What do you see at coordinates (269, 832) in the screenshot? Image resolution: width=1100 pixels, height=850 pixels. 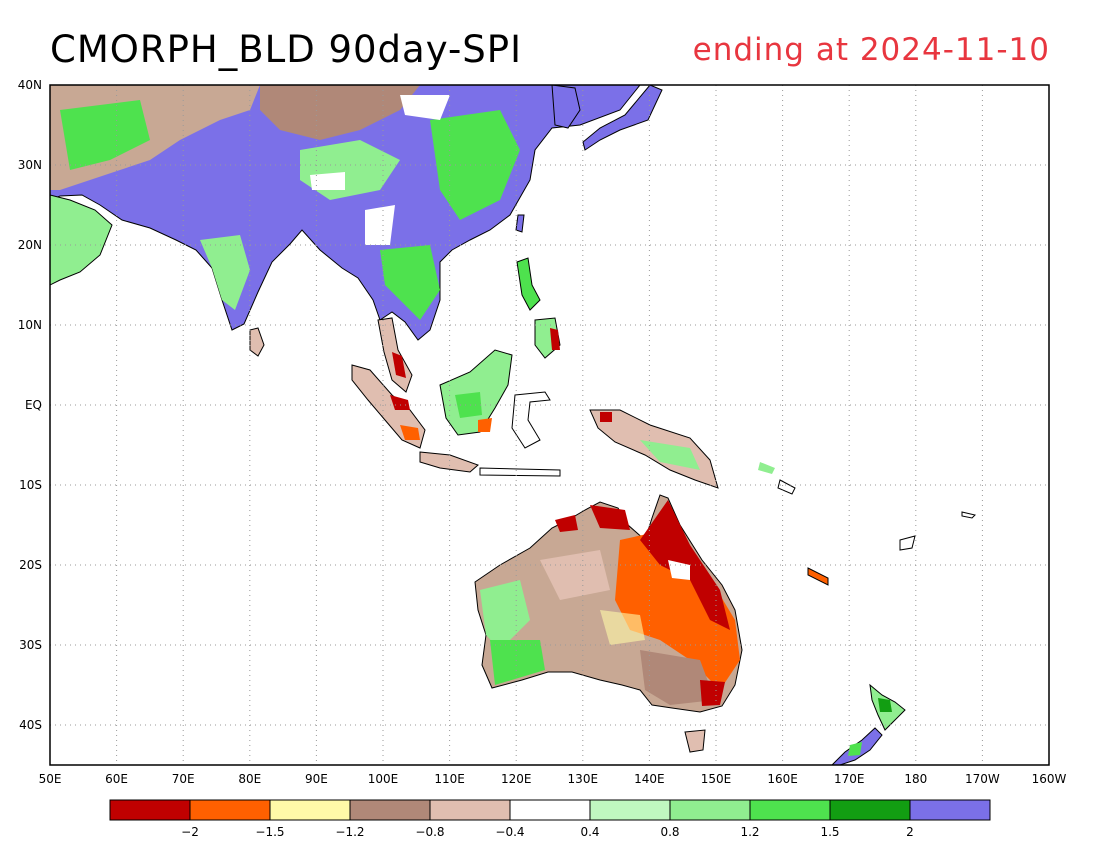 I see `colorbar-label: −1.5` at bounding box center [269, 832].